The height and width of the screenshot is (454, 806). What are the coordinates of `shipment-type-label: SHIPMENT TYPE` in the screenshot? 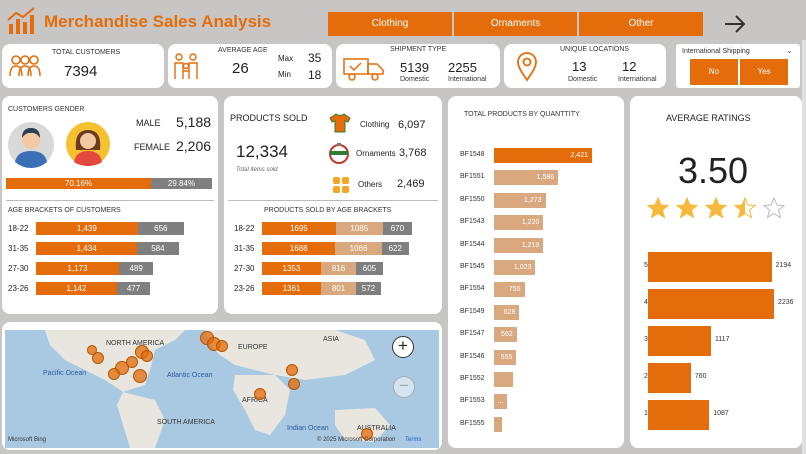 It's located at (418, 49).